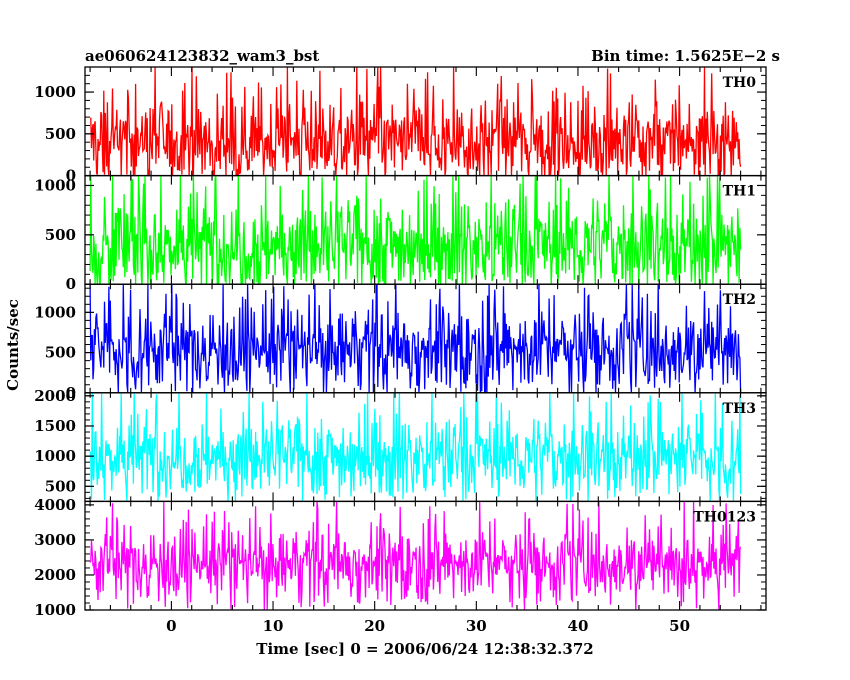  Describe the element at coordinates (739, 300) in the screenshot. I see `panel-label-th2: TH2` at that location.